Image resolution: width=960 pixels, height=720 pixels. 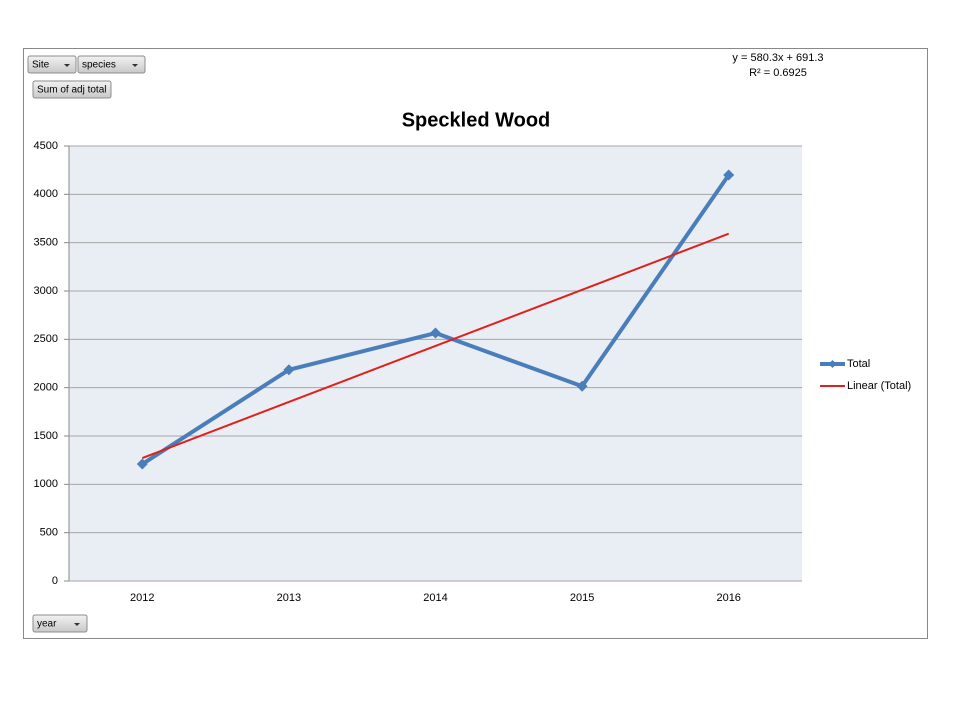 What do you see at coordinates (46, 194) in the screenshot?
I see `y-tick-label: 4000` at bounding box center [46, 194].